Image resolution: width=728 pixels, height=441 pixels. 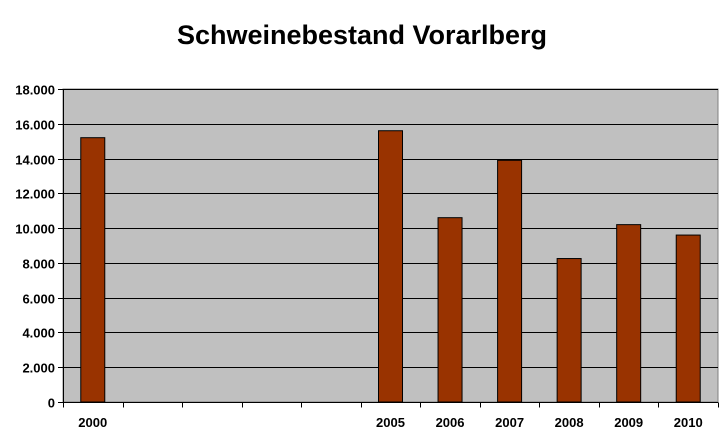 I want to click on x-tick-label: 2000, so click(x=92, y=422).